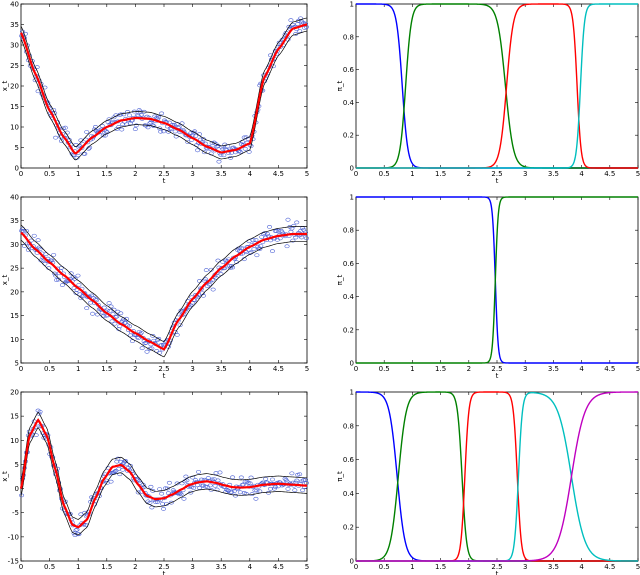 Image resolution: width=640 pixels, height=575 pixels. Describe the element at coordinates (349, 103) in the screenshot. I see `y-tick-label: 0.4` at that location.